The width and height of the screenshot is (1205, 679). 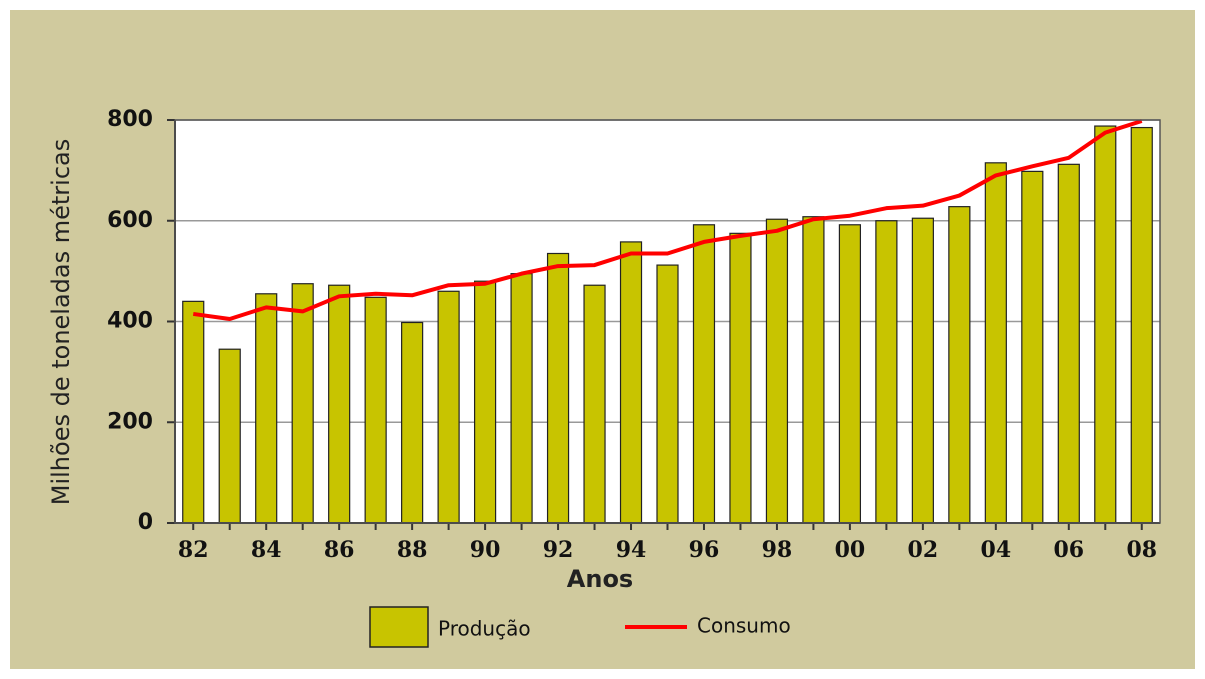 I want to click on y-tick-label: 600, so click(x=130, y=220).